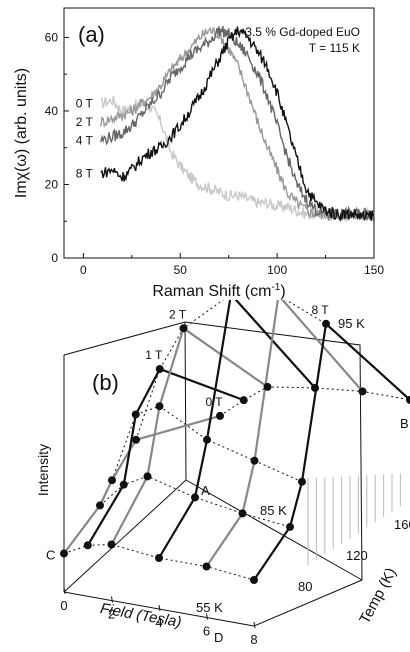 This screenshot has height=652, width=410. What do you see at coordinates (320, 310) in the screenshot?
I see `field-label: 8 T` at bounding box center [320, 310].